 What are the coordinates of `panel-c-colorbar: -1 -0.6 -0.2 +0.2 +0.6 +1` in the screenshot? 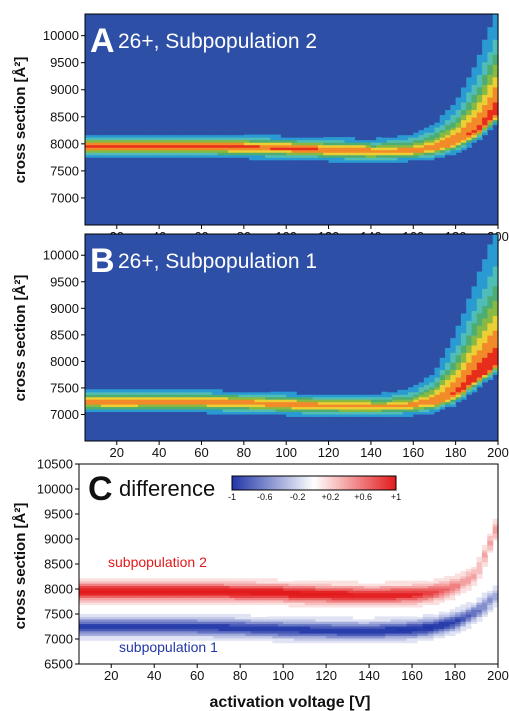 It's located at (314, 488).